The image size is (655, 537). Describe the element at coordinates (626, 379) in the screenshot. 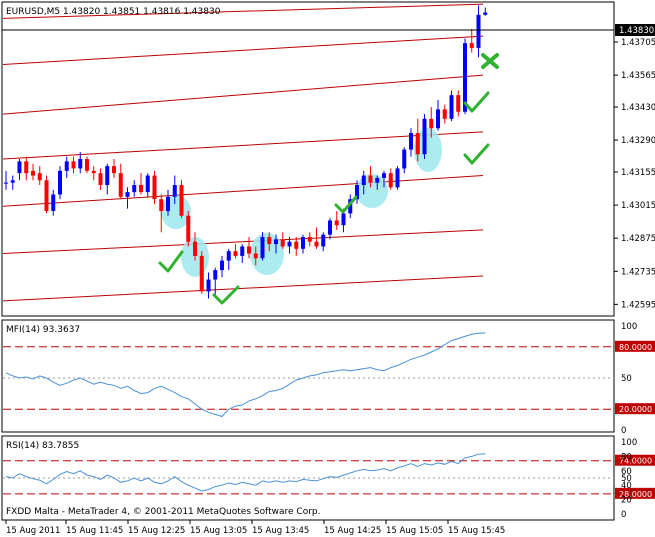

I see `indicator-tick-label: 50` at that location.